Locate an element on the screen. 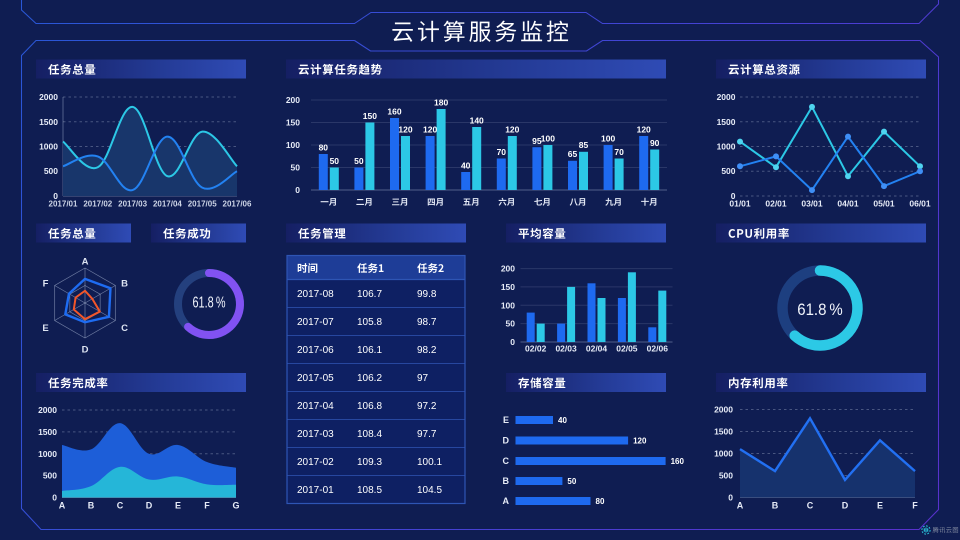  svg-text: 2017-06 is located at coordinates (315, 350).